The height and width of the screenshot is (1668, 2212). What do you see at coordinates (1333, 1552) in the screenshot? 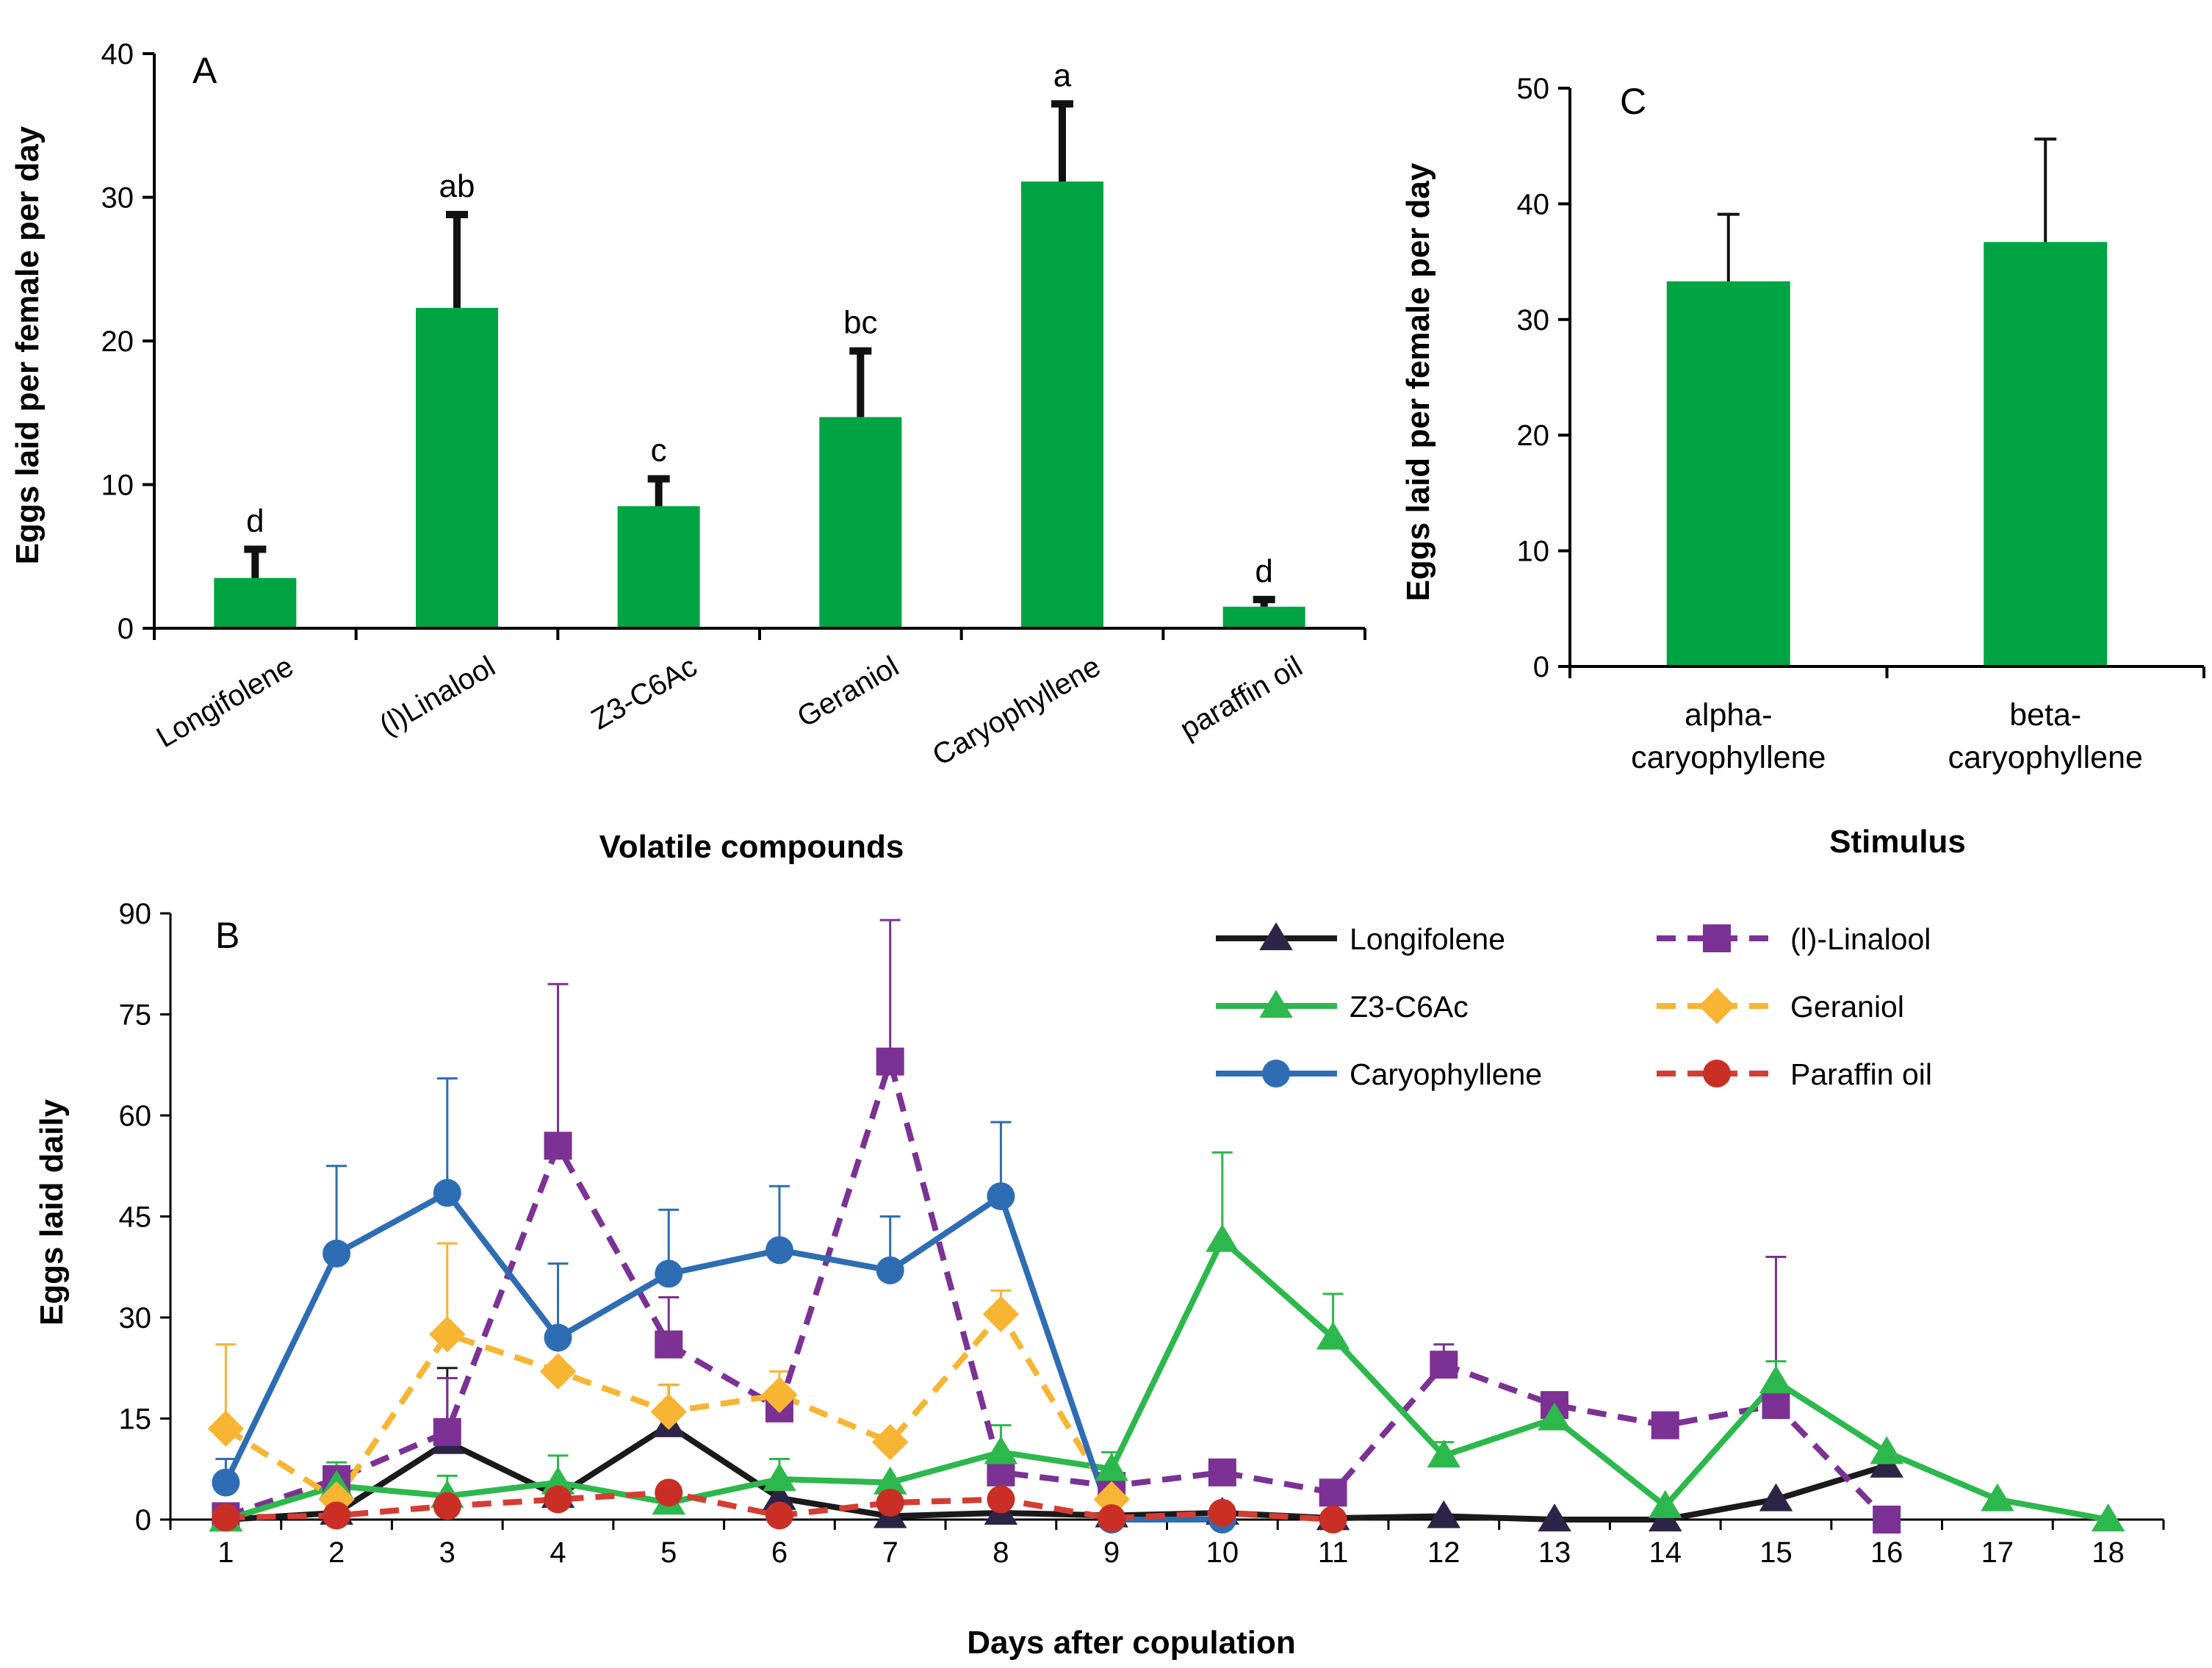
I see `panel-b-x-tick-label: 11` at bounding box center [1333, 1552].